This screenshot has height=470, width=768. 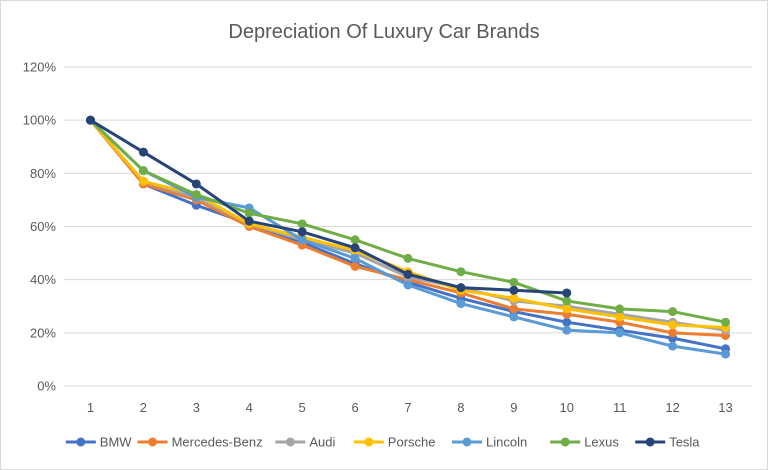 What do you see at coordinates (196, 407) in the screenshot?
I see `x-tick-label: 3` at bounding box center [196, 407].